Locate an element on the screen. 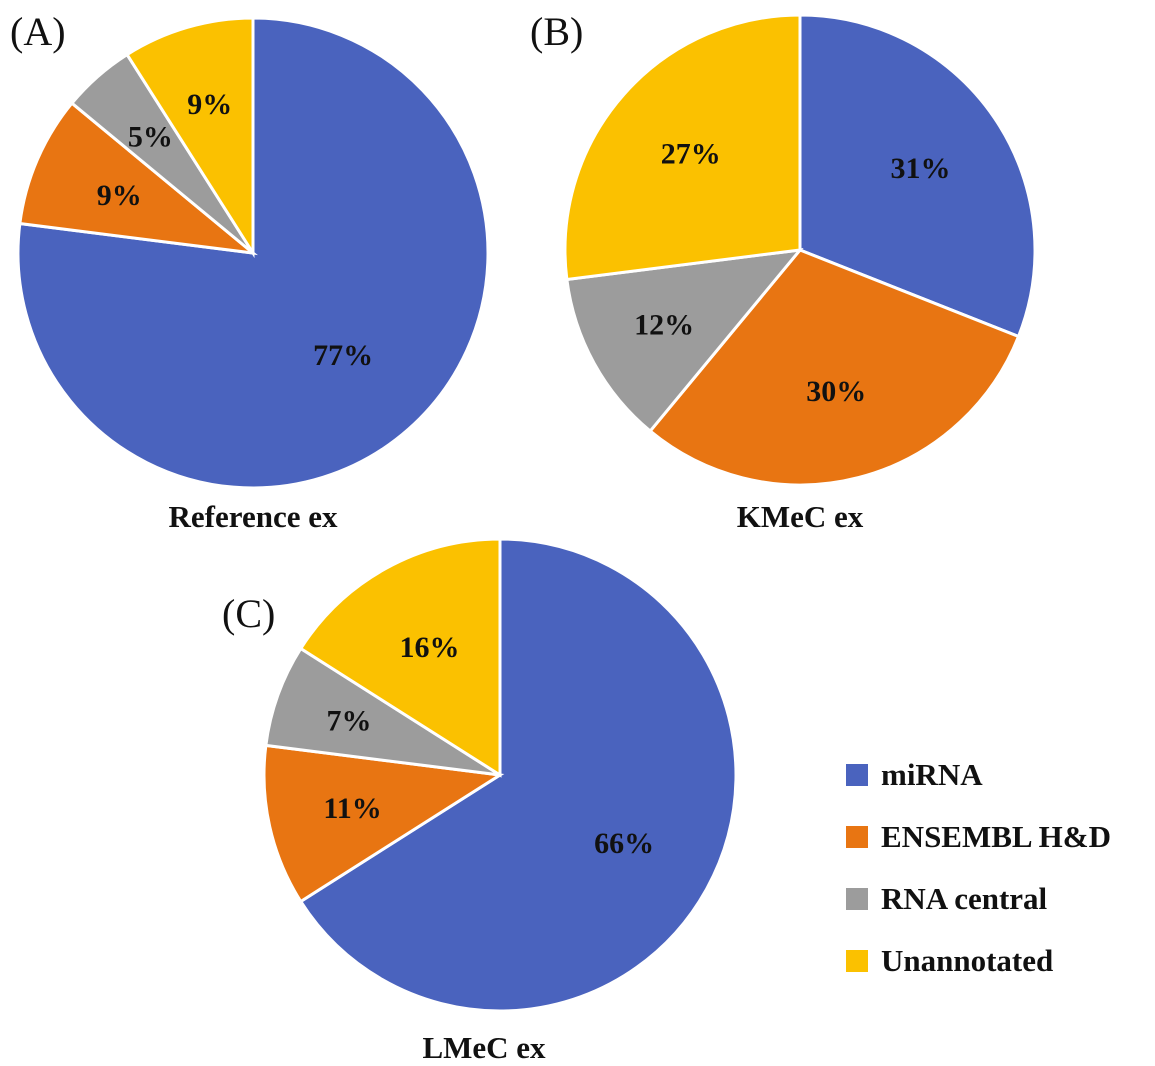 The width and height of the screenshot is (1155, 1066). pie-slice-mirna is located at coordinates (917, 176).